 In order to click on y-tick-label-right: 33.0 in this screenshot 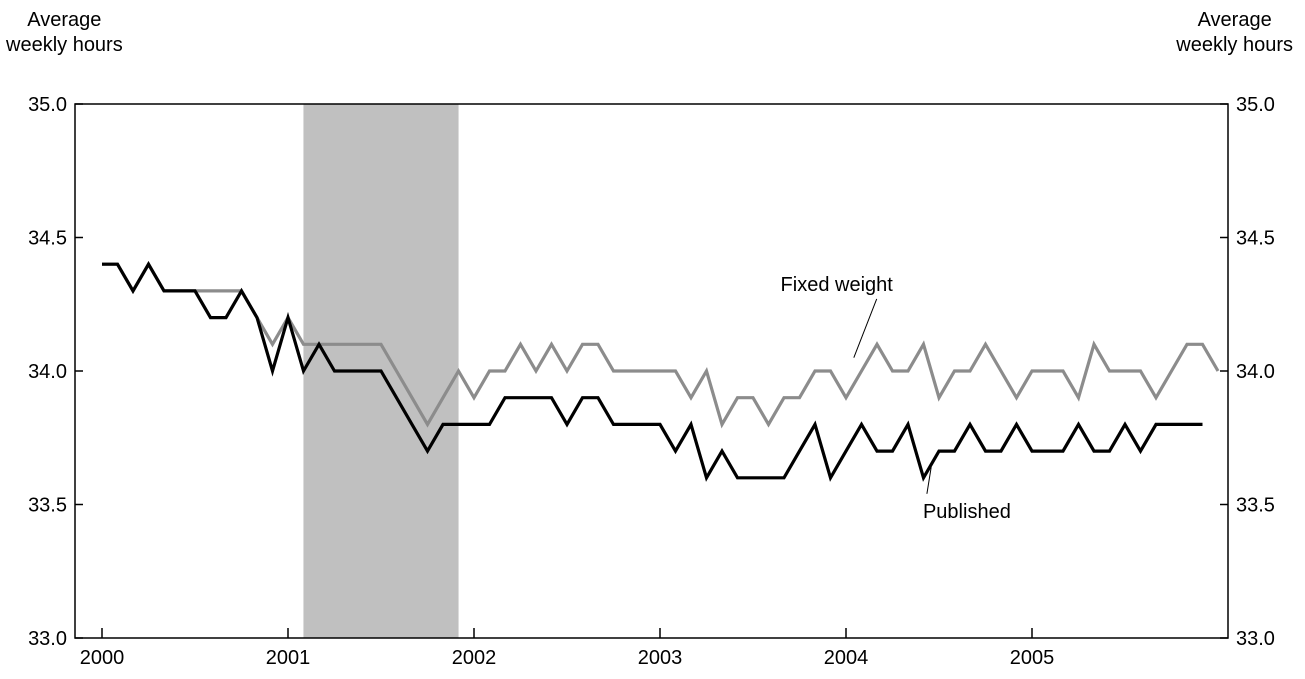, I will do `click(1255, 639)`.